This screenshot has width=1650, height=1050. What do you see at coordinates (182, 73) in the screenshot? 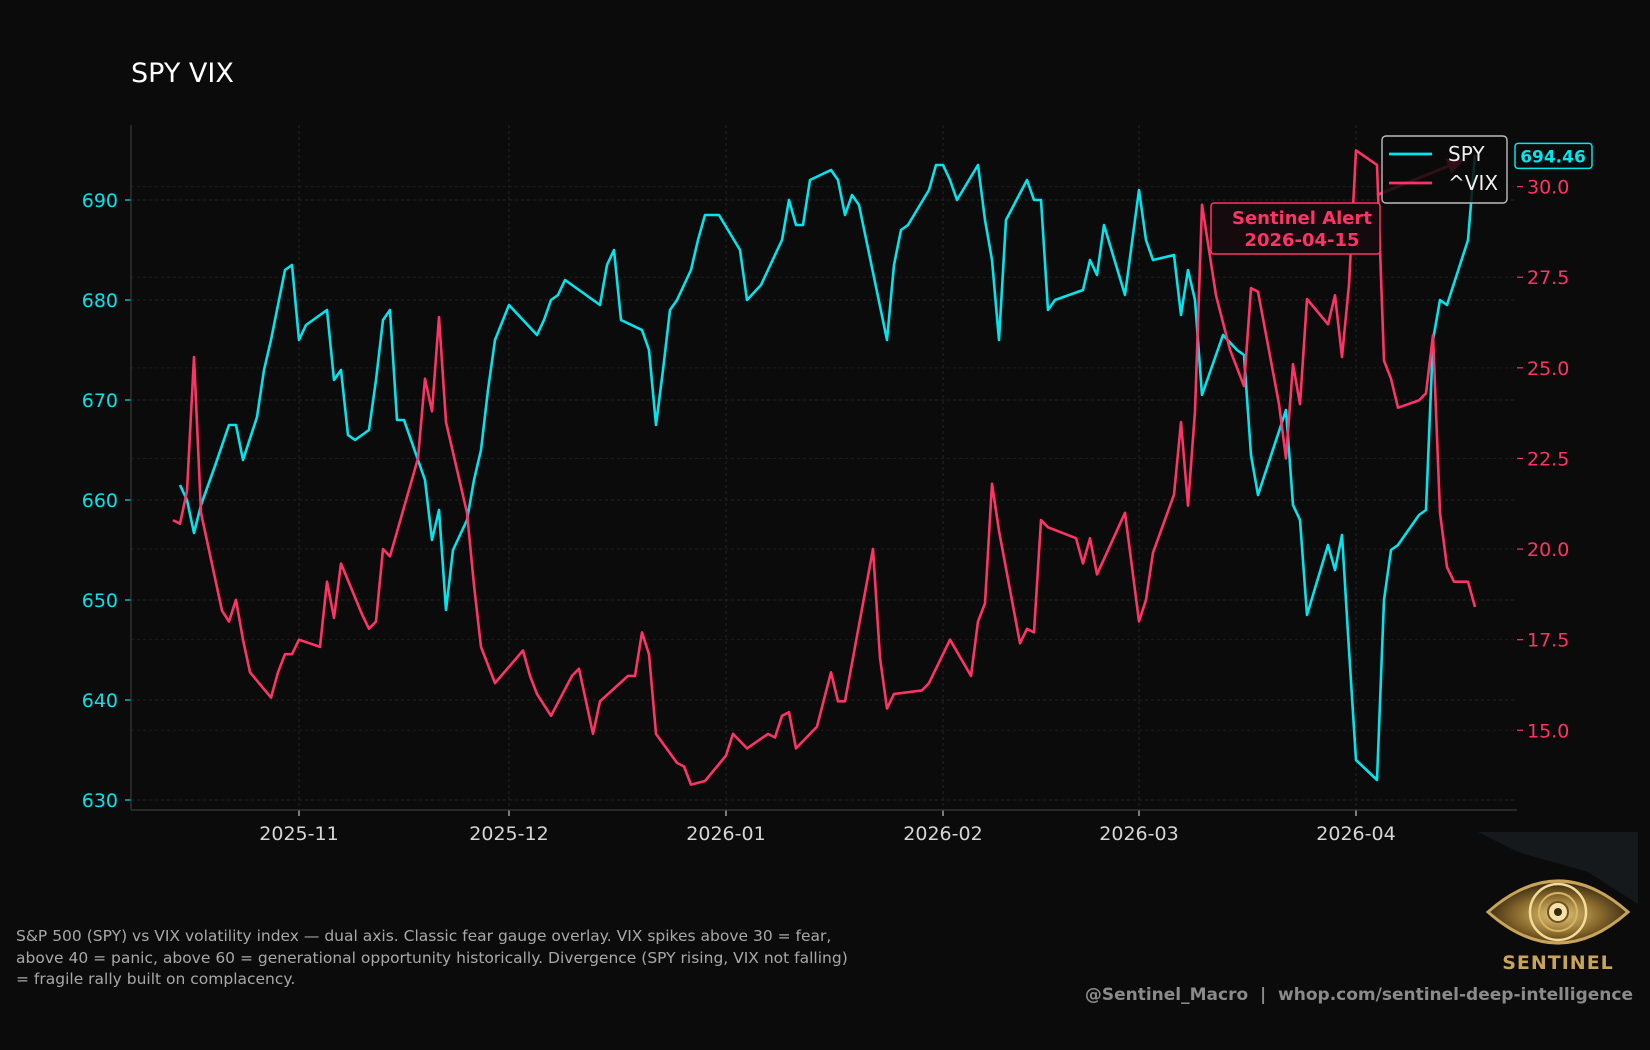
I see `chart-title: SPY VIX` at bounding box center [182, 73].